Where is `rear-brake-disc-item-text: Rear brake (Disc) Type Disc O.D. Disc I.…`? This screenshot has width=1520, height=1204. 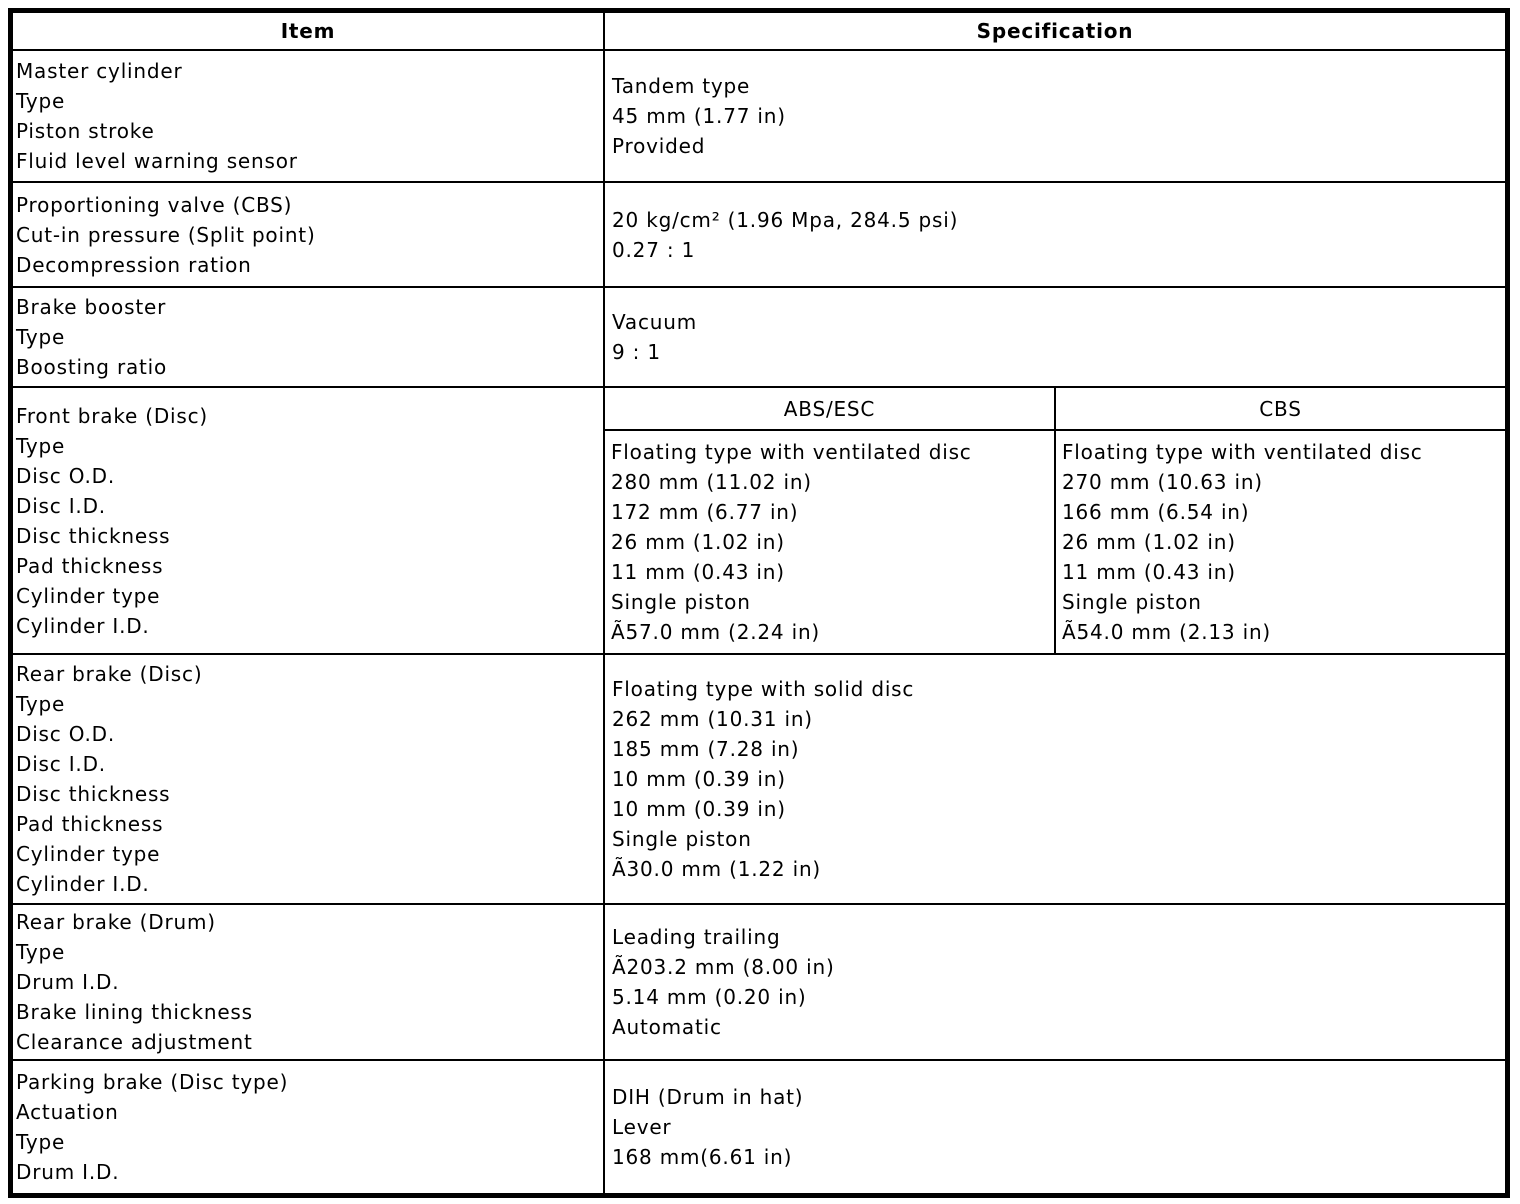
rear-brake-disc-item-text: Rear brake (Disc) Type Disc O.D. Disc I.… is located at coordinates (109, 779).